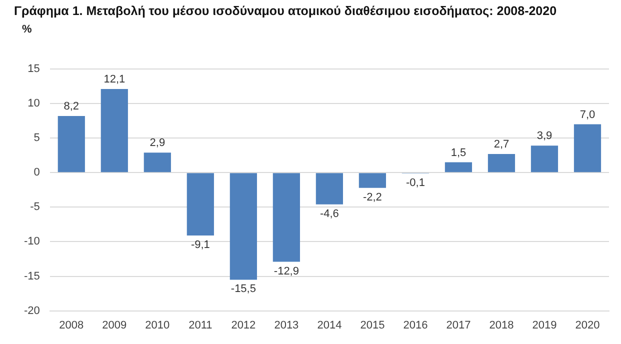  Describe the element at coordinates (35, 207) in the screenshot. I see `y-tick-label: -5` at that location.